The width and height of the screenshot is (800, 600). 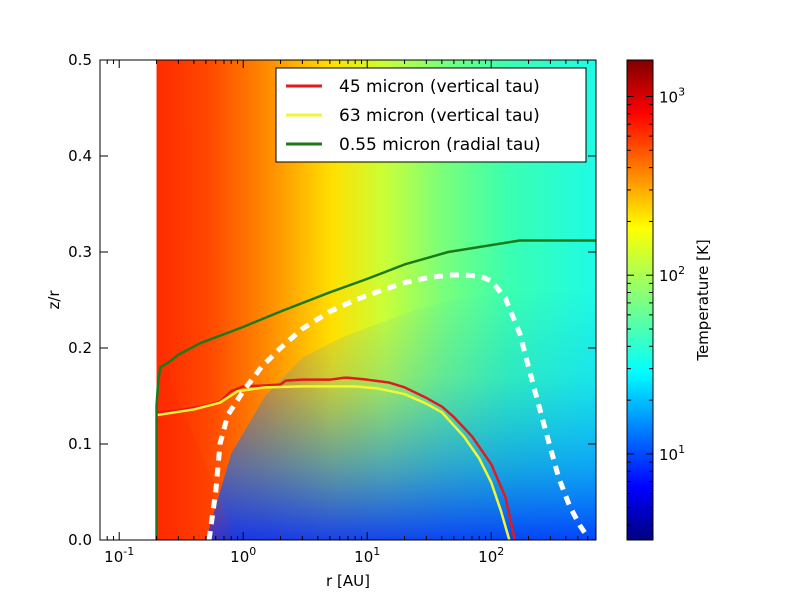 I want to click on x-tick-label: 10⁻¹, so click(x=119, y=555).